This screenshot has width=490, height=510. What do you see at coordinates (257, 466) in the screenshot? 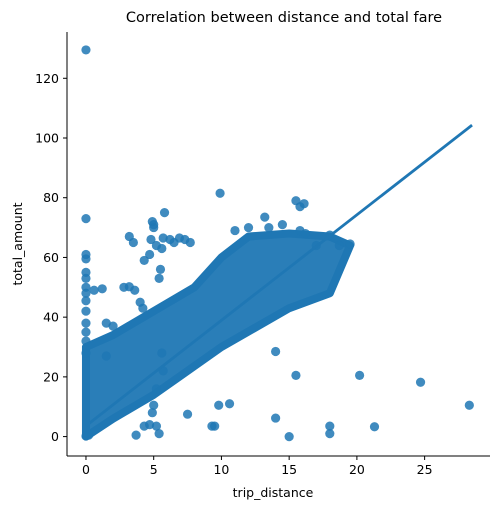
I see `x-ticks: 0 5 10 15 20 25` at bounding box center [257, 466].